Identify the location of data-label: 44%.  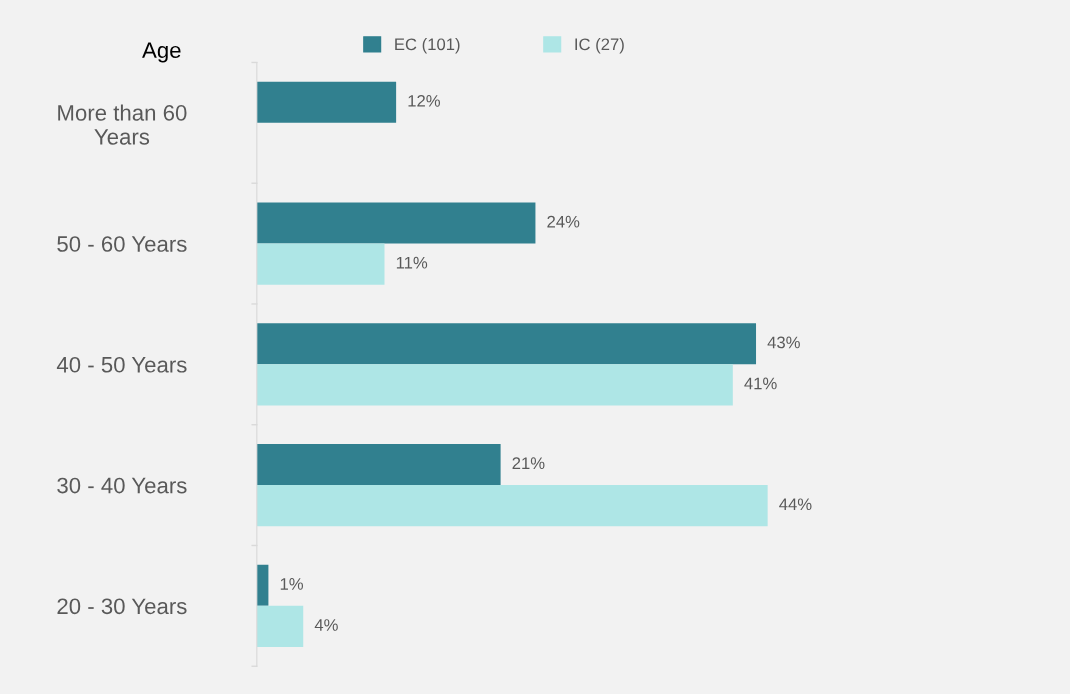
(795, 504).